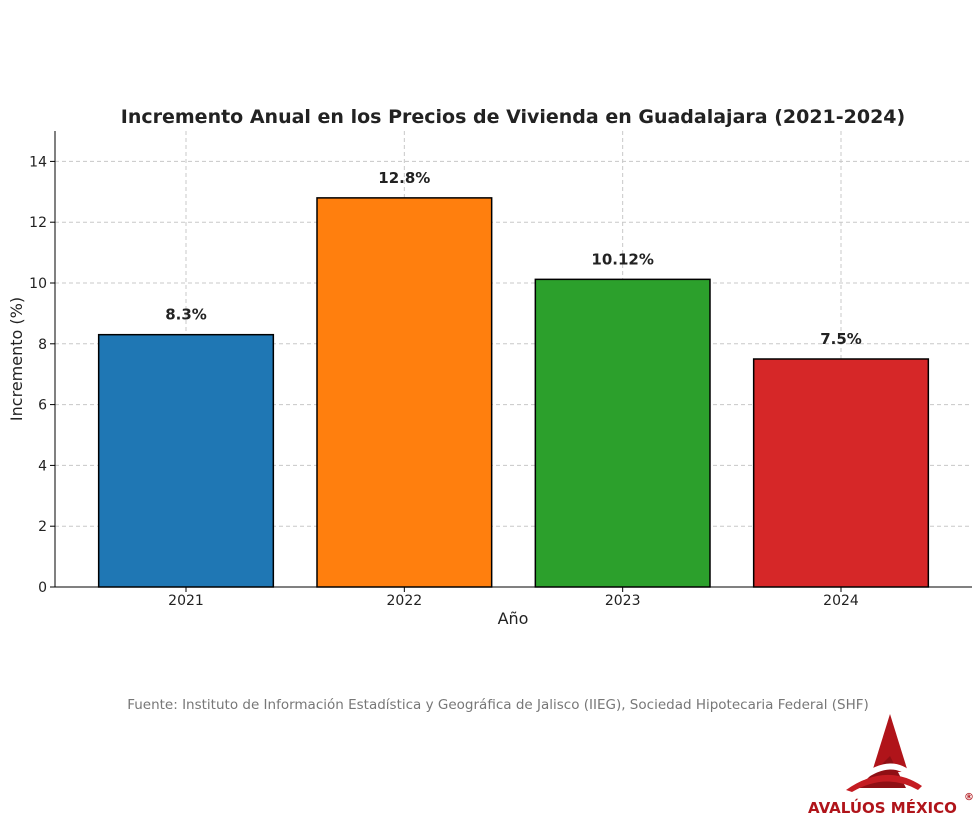 This screenshot has width=980, height=826. Describe the element at coordinates (890, 743) in the screenshot. I see `logo-triangle-icon` at that location.